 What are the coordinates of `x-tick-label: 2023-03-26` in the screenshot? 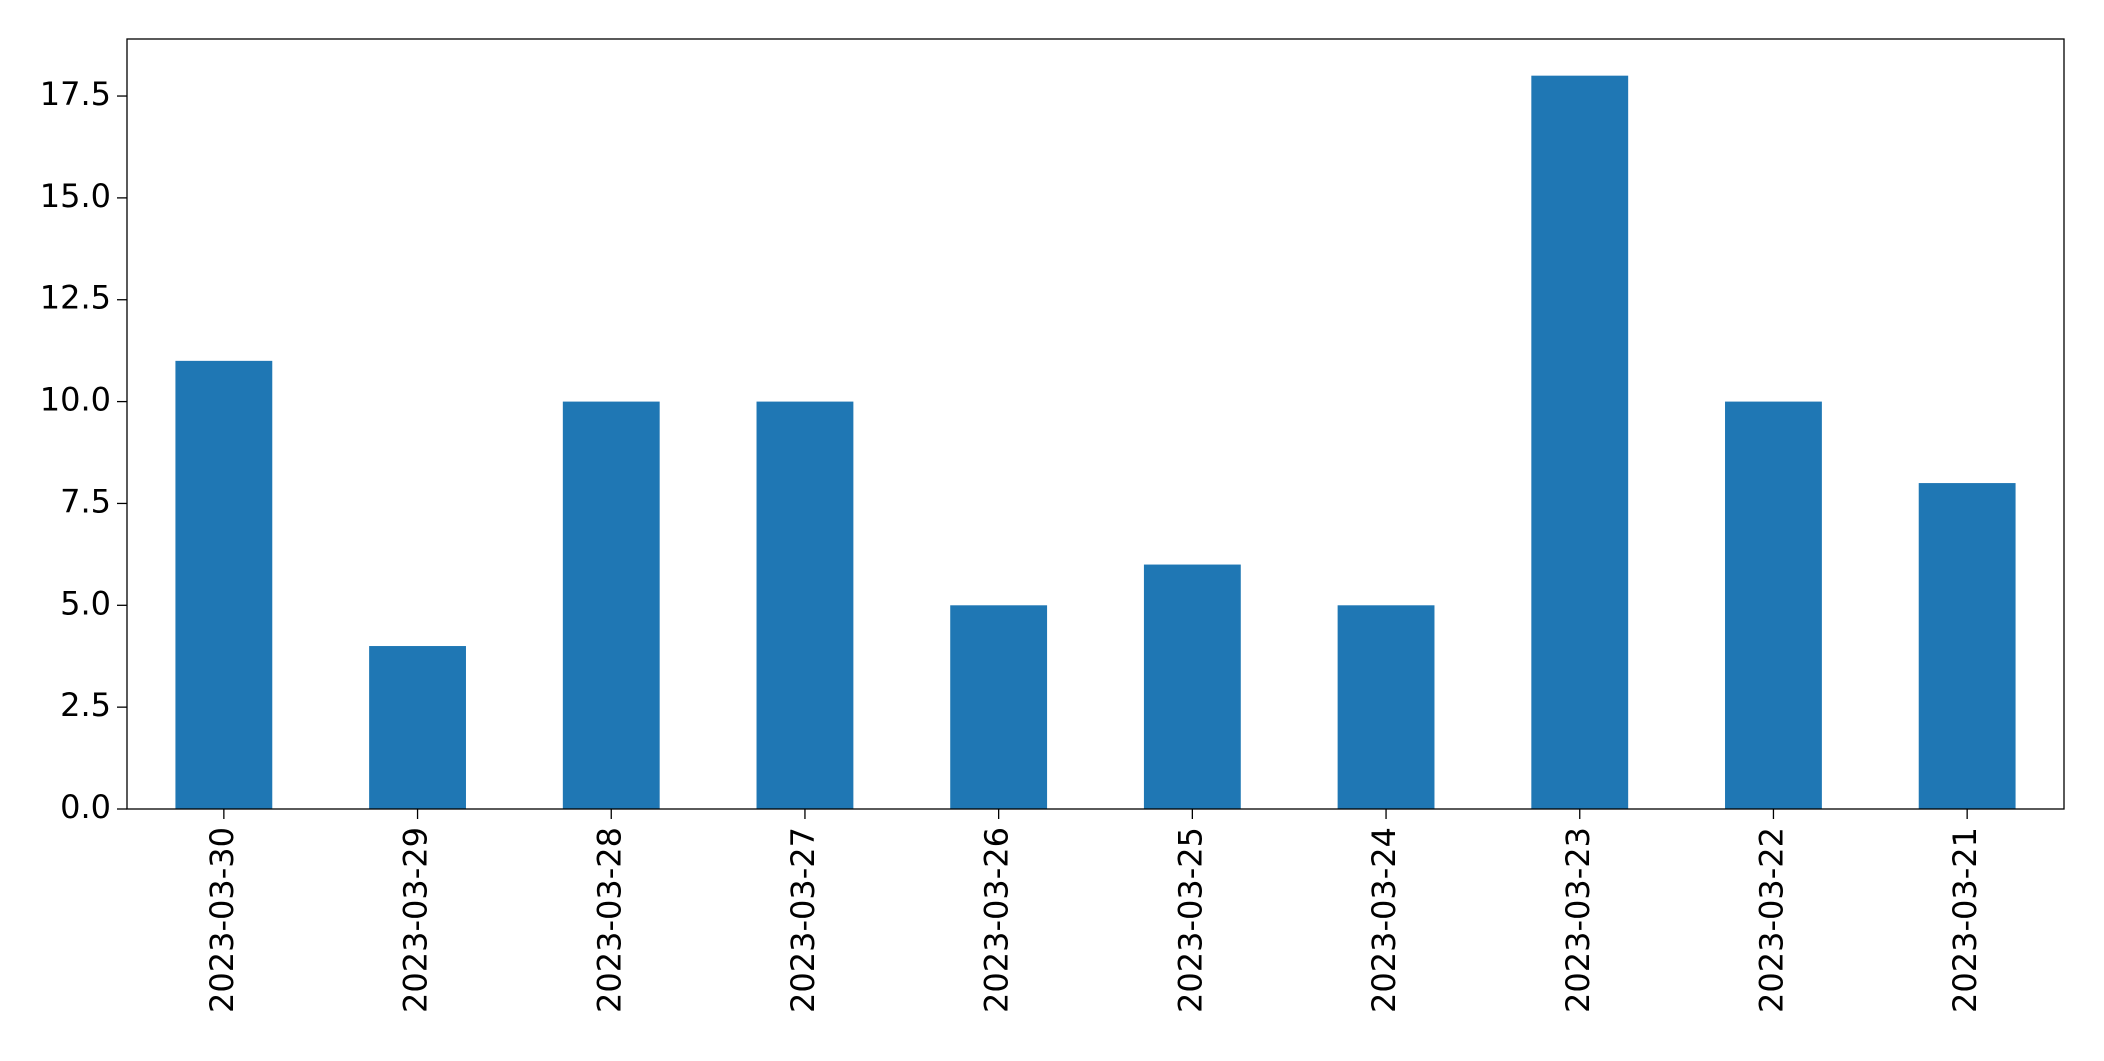 It's located at (997, 920).